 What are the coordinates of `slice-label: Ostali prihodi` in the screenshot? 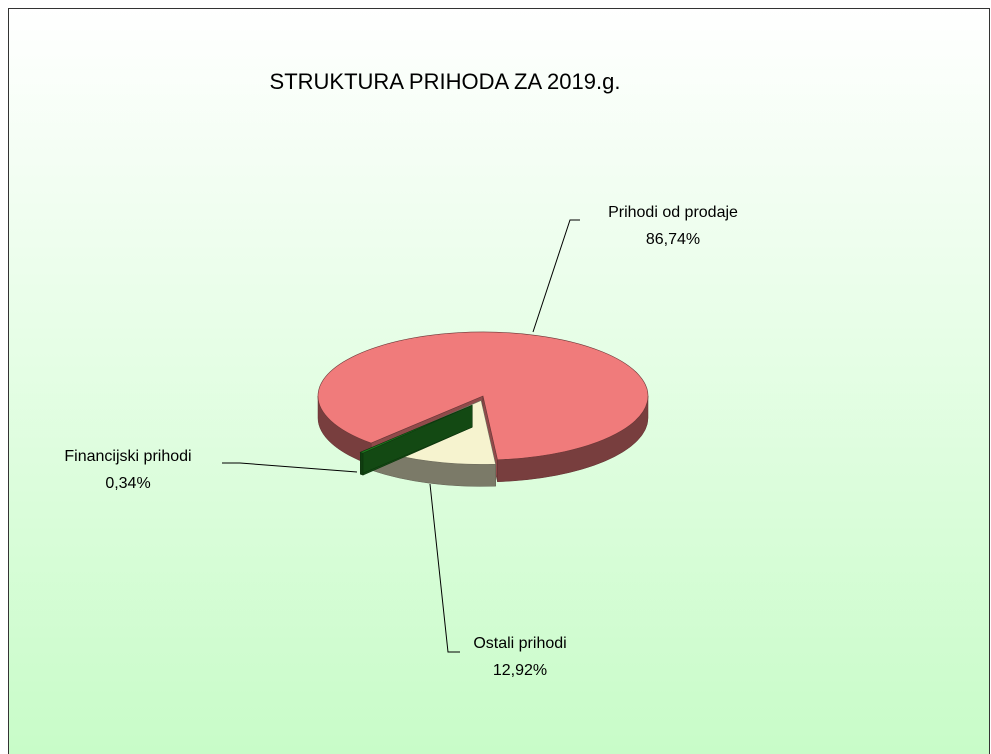 It's located at (519, 643).